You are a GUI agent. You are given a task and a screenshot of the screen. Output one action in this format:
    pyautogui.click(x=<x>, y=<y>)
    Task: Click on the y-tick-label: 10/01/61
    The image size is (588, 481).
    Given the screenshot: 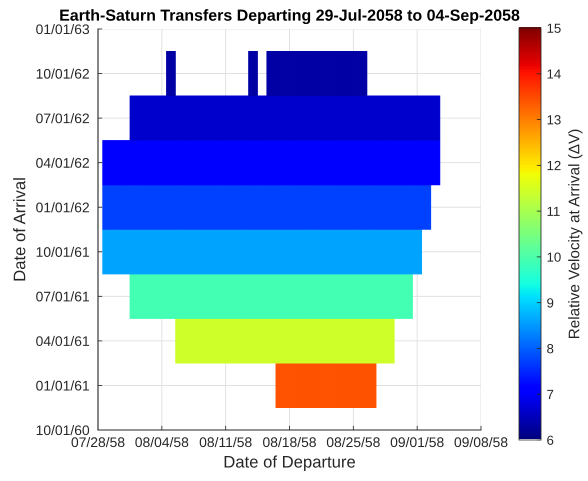 What is the action you would take?
    pyautogui.click(x=62, y=251)
    